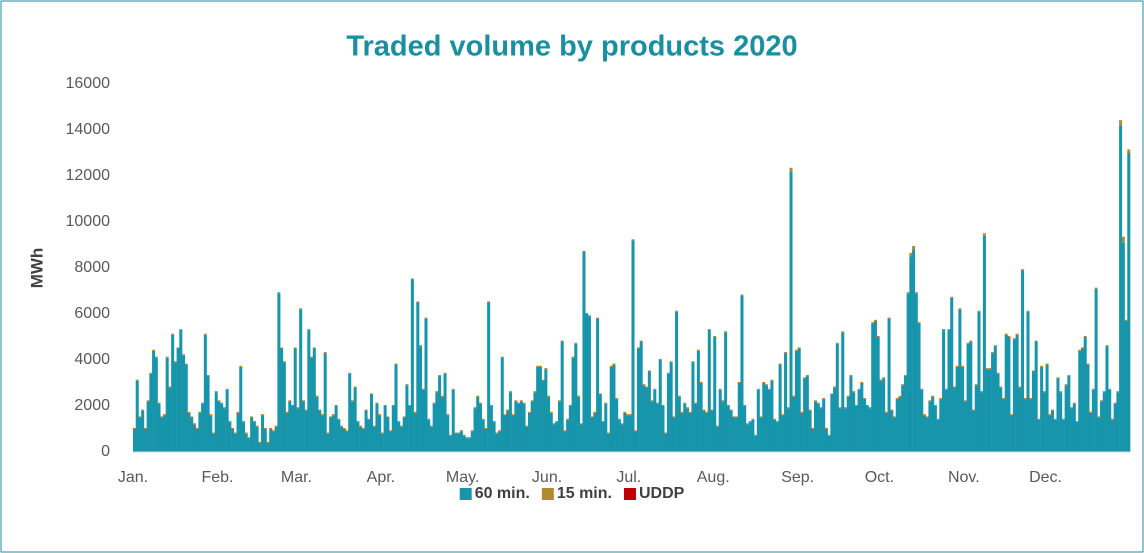 The width and height of the screenshot is (1144, 553). Describe the element at coordinates (628, 477) in the screenshot. I see `x-tick-label: Jul.` at that location.